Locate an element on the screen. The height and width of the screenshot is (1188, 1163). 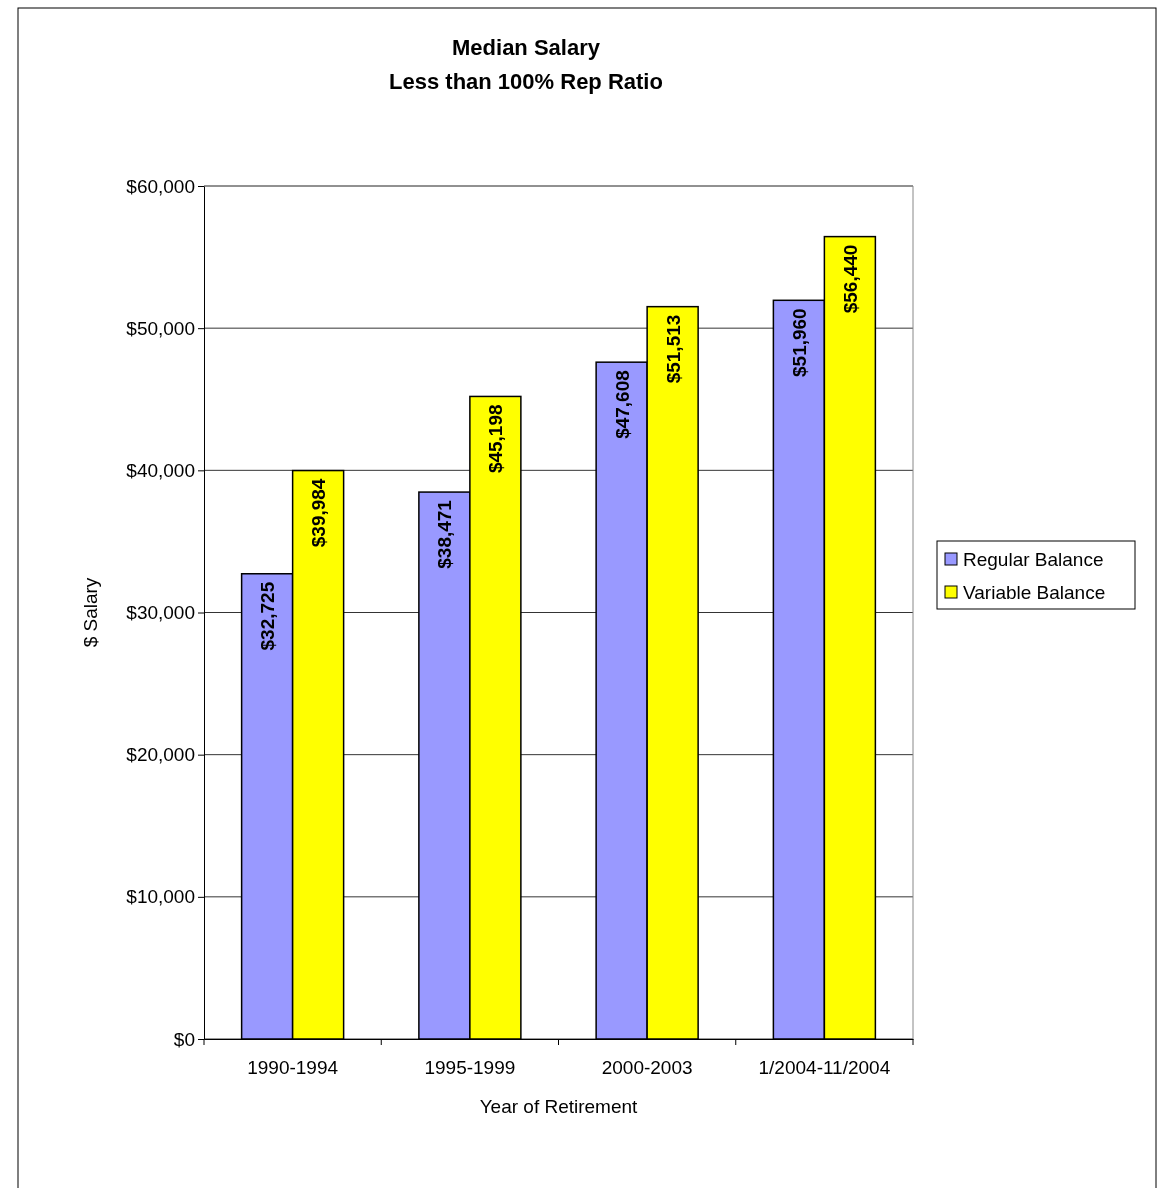
x-axis-title: Year of Retirement is located at coordinates (559, 1106).